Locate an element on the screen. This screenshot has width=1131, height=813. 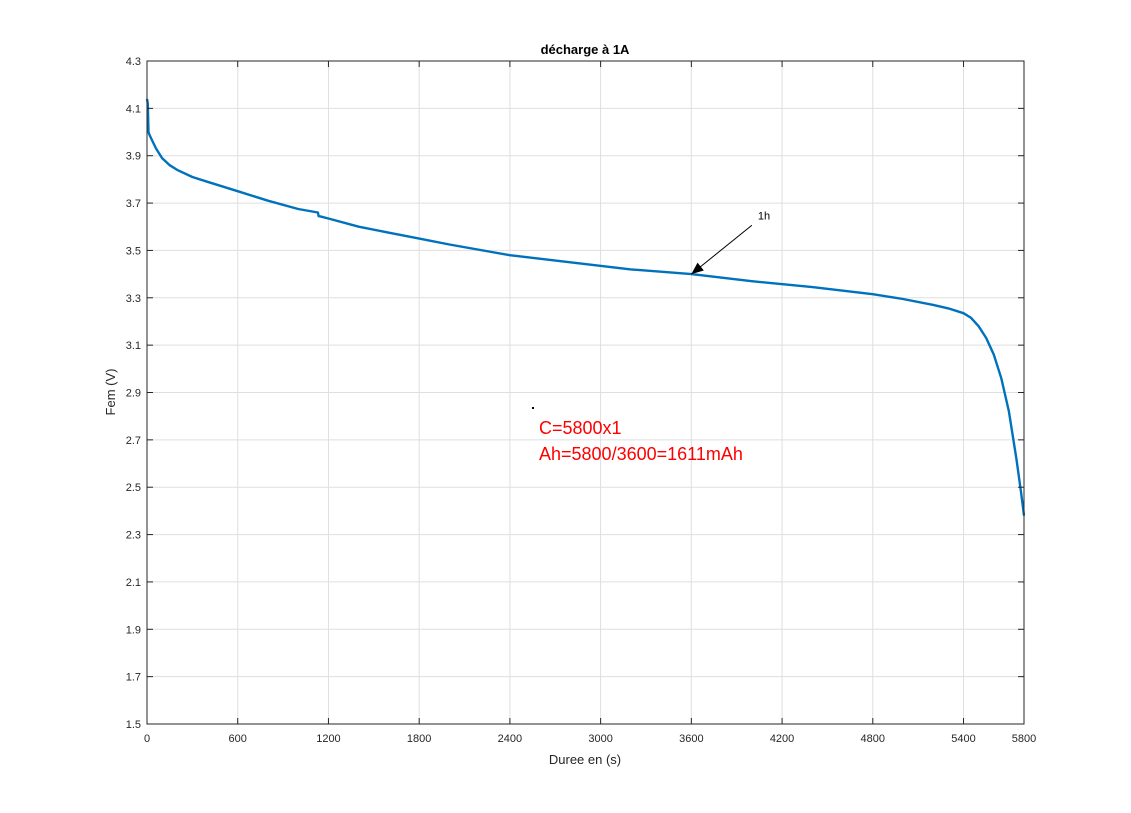
x-tick-label: 0 is located at coordinates (147, 739).